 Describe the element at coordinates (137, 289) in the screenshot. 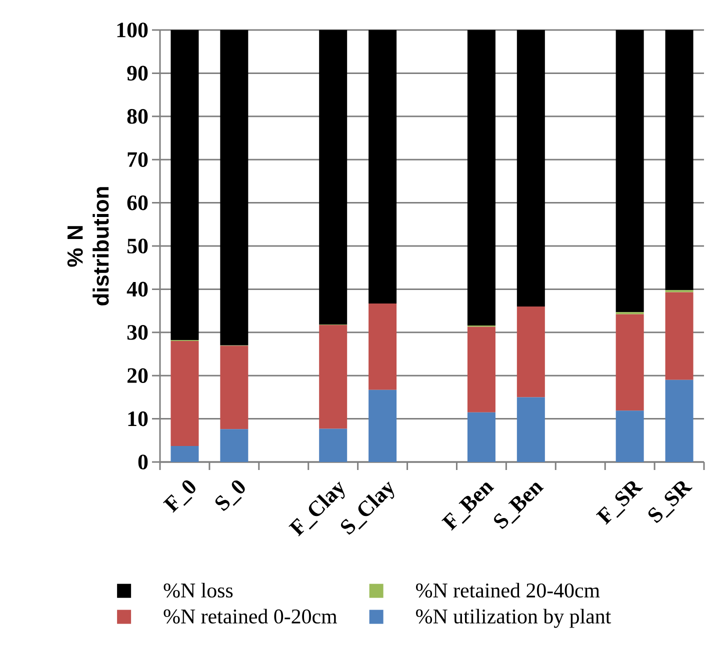

I see `y-tick-label: 40` at that location.